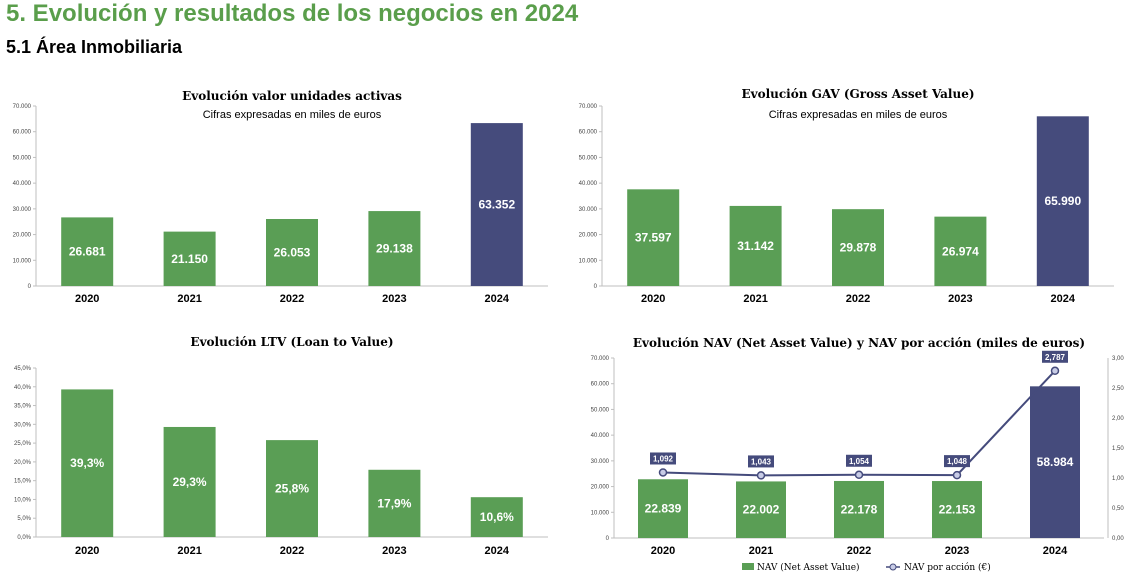 The width and height of the screenshot is (1127, 576). I want to click on bar-value-label: 37.597, so click(653, 238).